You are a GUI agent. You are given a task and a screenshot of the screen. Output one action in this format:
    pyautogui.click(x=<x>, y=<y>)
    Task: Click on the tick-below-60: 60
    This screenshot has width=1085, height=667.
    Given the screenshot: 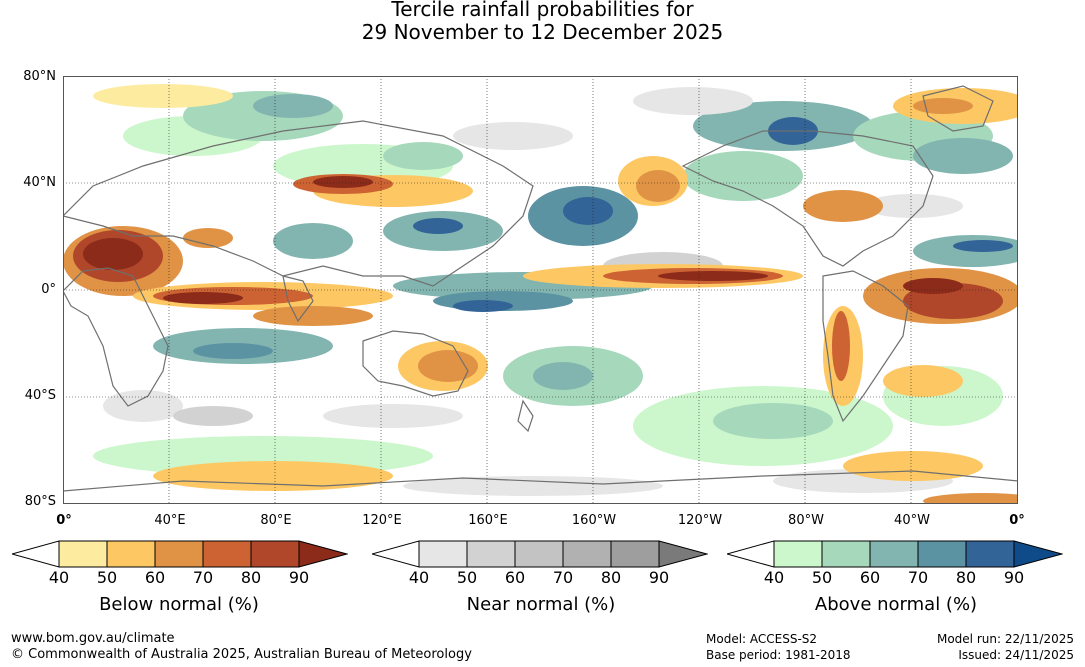 What is the action you would take?
    pyautogui.click(x=155, y=577)
    